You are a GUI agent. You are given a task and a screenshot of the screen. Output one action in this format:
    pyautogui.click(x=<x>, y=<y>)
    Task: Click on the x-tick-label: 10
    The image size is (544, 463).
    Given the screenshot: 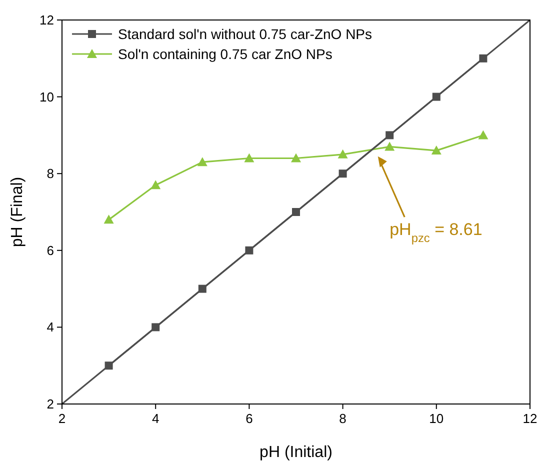 What is the action you would take?
    pyautogui.click(x=436, y=418)
    